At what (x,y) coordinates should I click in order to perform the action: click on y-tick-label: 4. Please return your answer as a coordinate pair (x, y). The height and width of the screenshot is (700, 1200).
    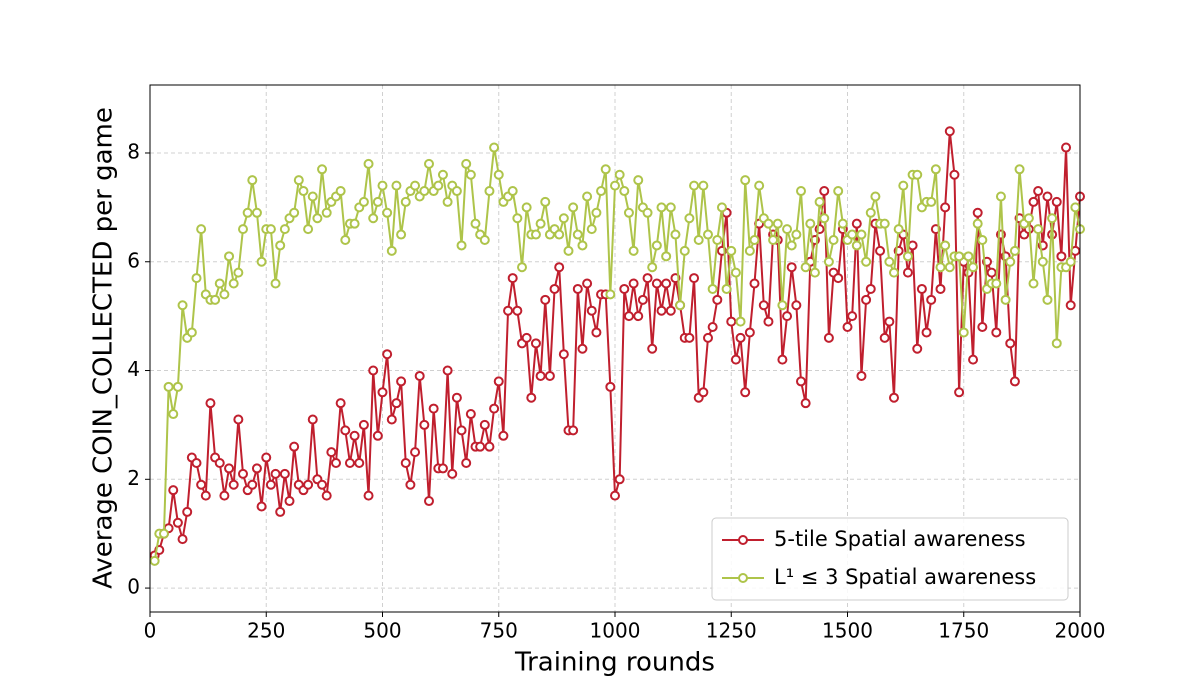
    Looking at the image, I should click on (133, 369).